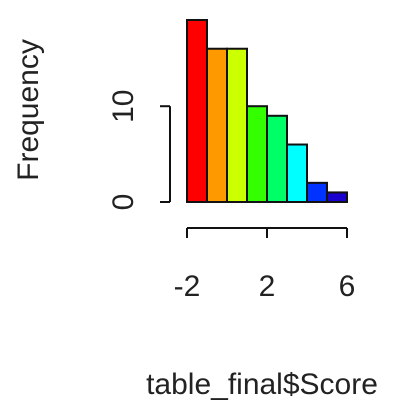 The image size is (404, 407). I want to click on y-tick-label: 0, so click(123, 202).